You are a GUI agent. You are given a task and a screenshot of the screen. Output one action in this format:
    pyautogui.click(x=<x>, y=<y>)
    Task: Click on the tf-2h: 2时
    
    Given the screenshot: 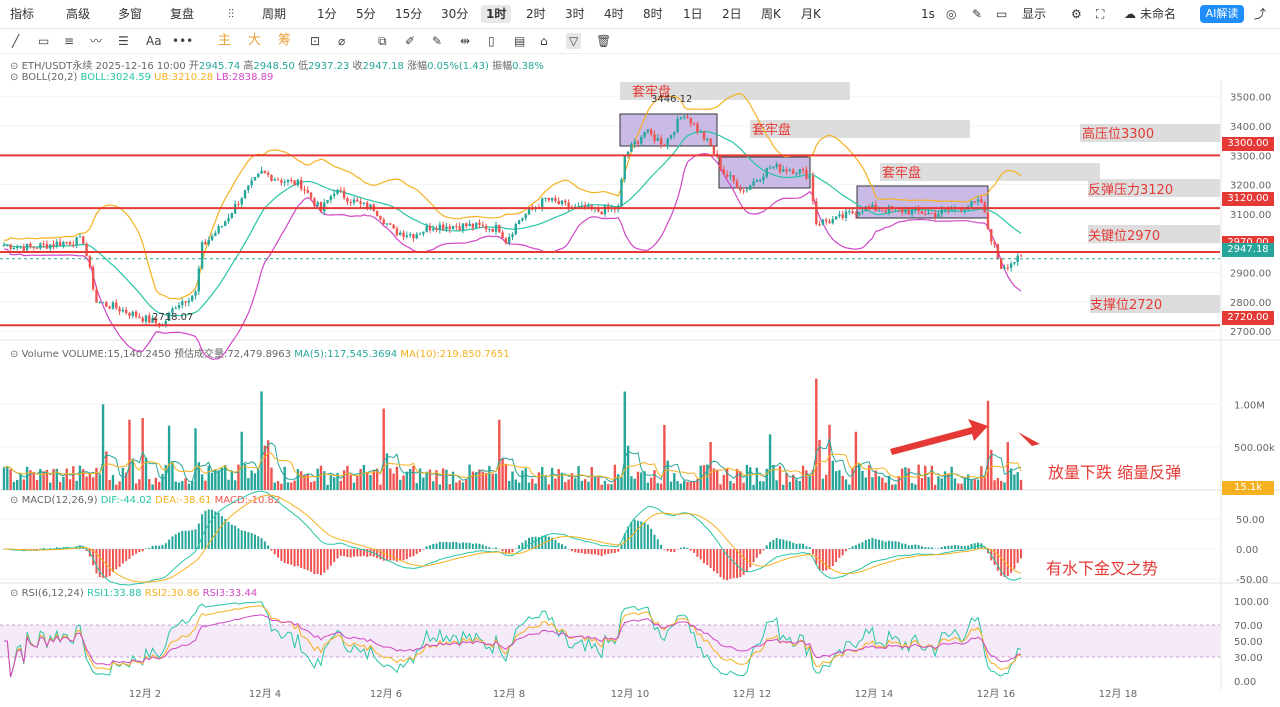 What is the action you would take?
    pyautogui.click(x=536, y=14)
    